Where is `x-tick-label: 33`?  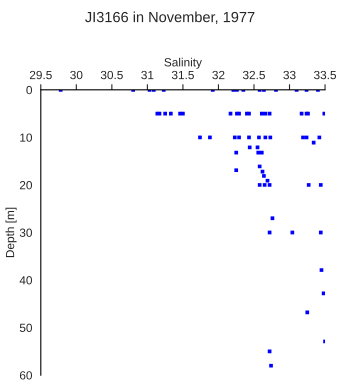
x-tick-label: 33 is located at coordinates (289, 75).